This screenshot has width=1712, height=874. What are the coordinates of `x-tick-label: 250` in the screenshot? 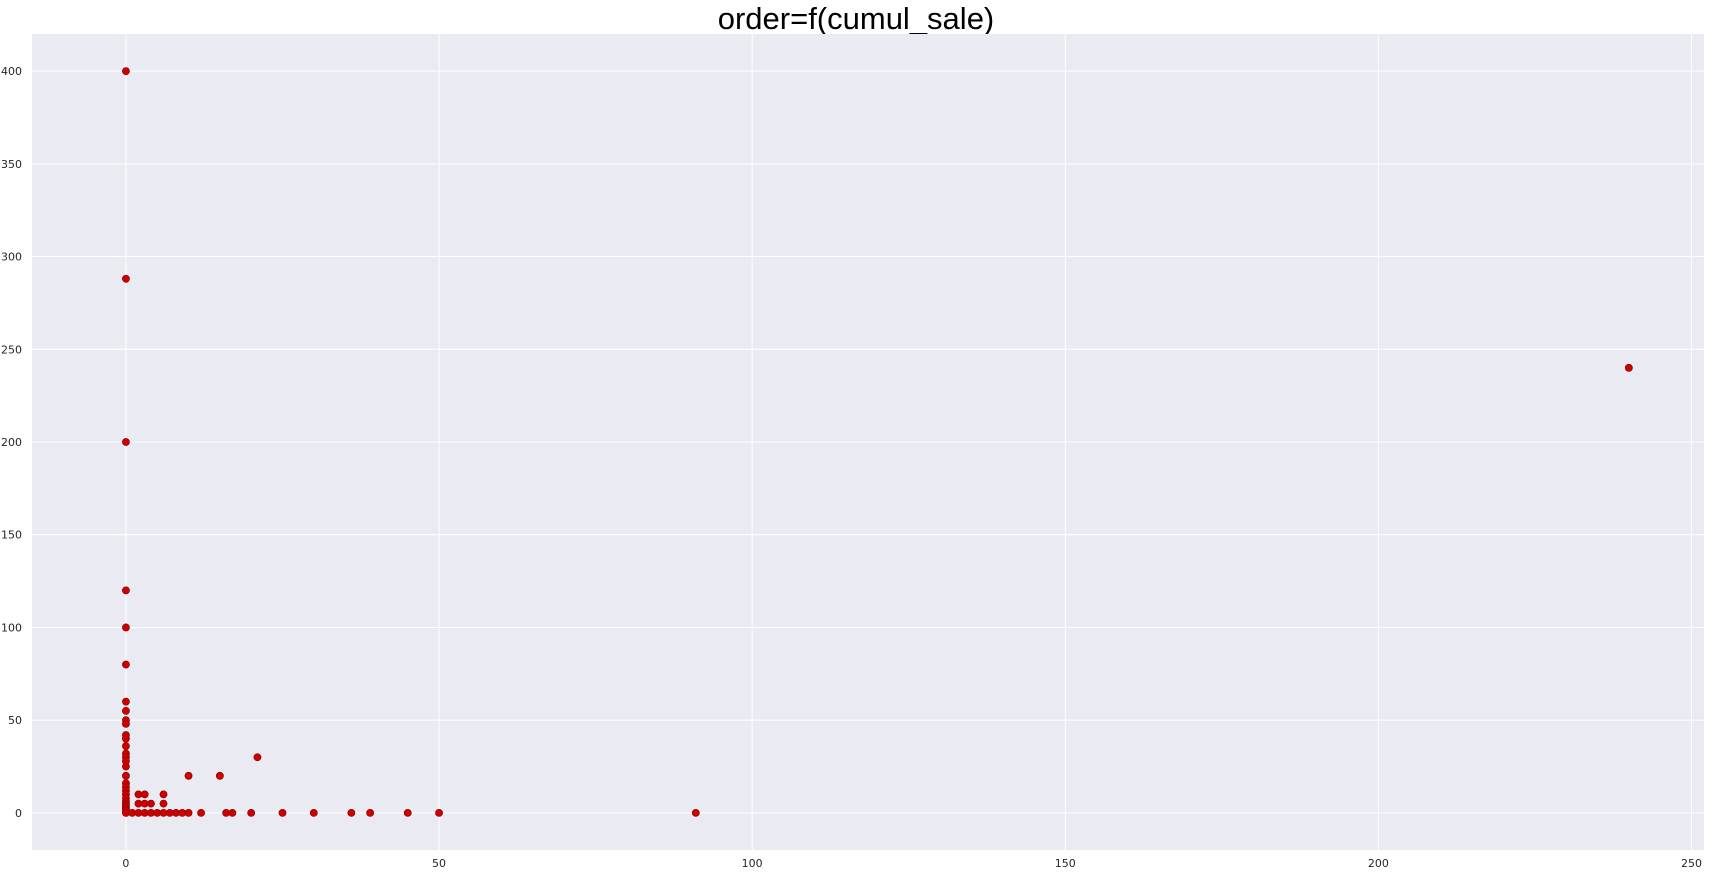 It's located at (1691, 863).